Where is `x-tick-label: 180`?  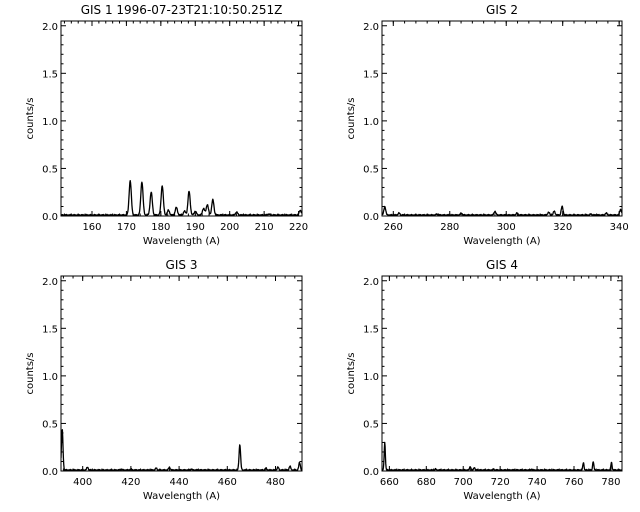 x-tick-label: 180 is located at coordinates (160, 227).